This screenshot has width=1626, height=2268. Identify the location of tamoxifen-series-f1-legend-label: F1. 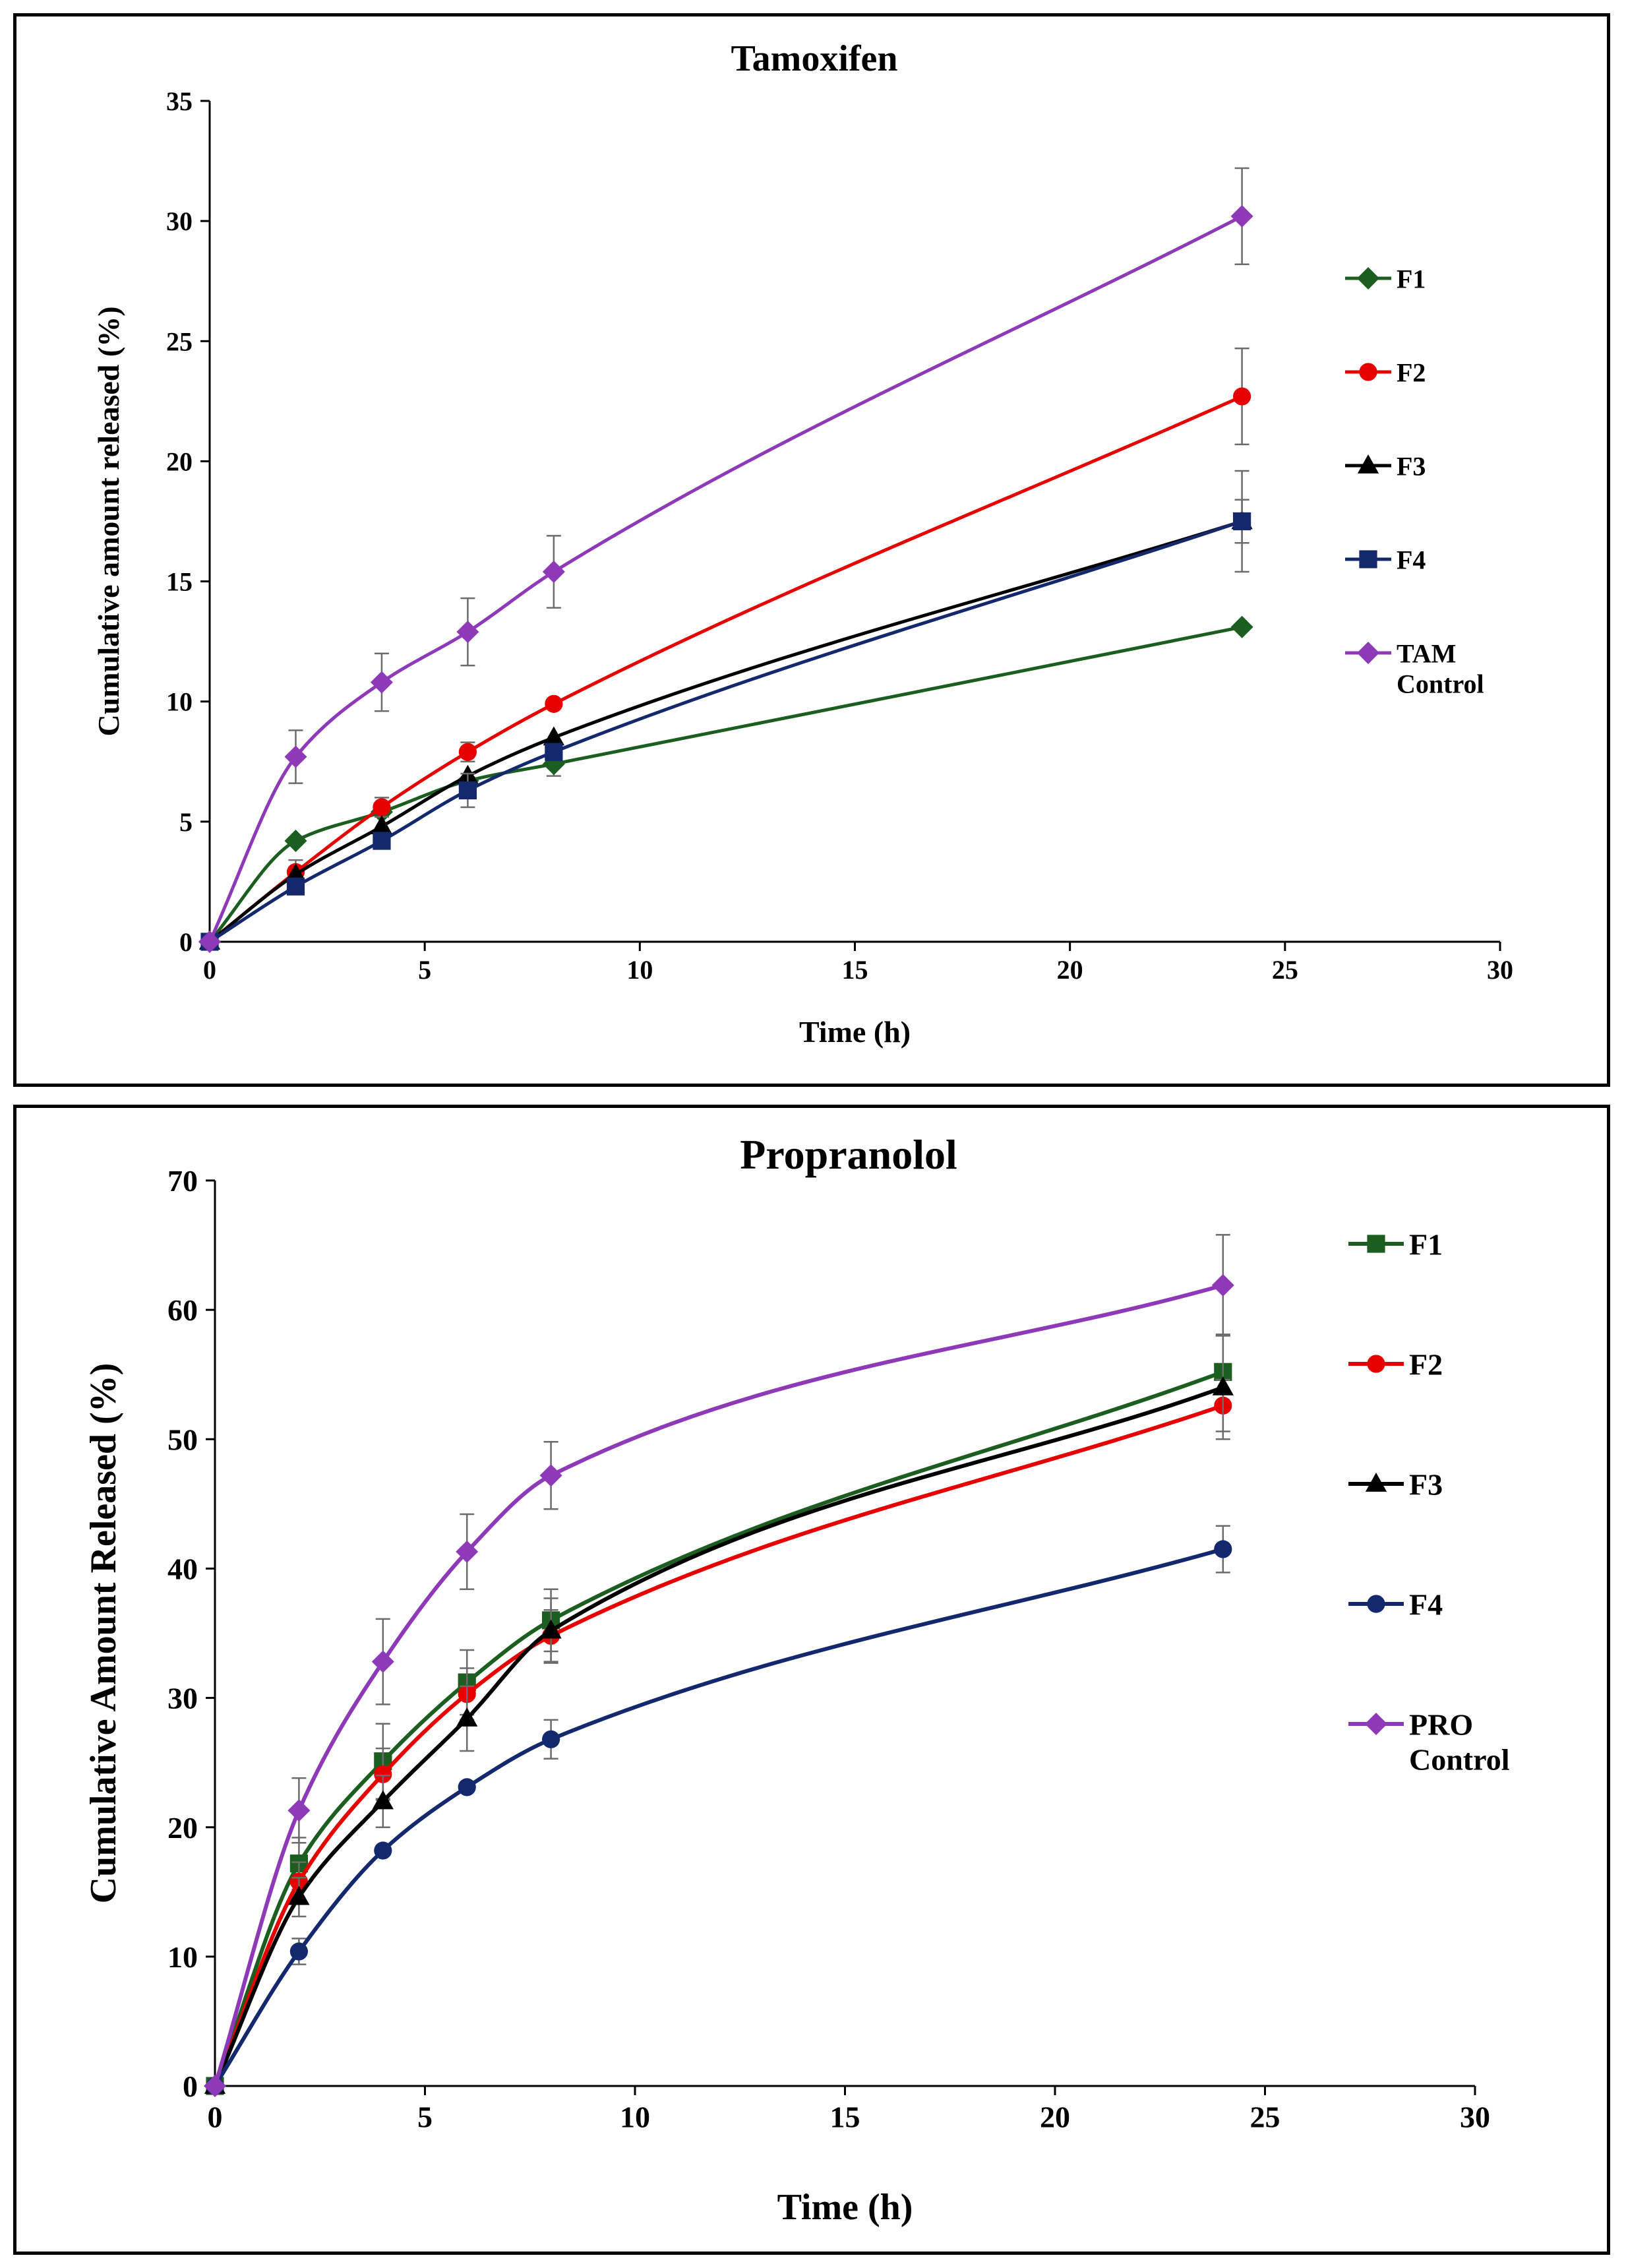
(1411, 278).